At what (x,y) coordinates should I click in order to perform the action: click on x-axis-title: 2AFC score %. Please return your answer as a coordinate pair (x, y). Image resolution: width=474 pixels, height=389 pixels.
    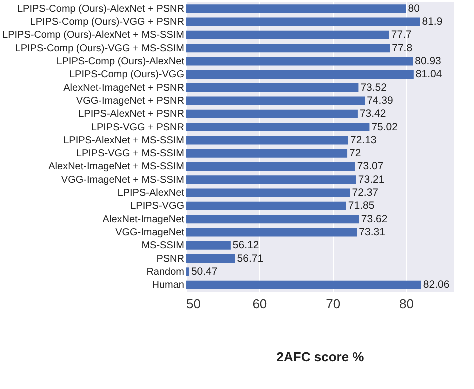
    Looking at the image, I should click on (320, 357).